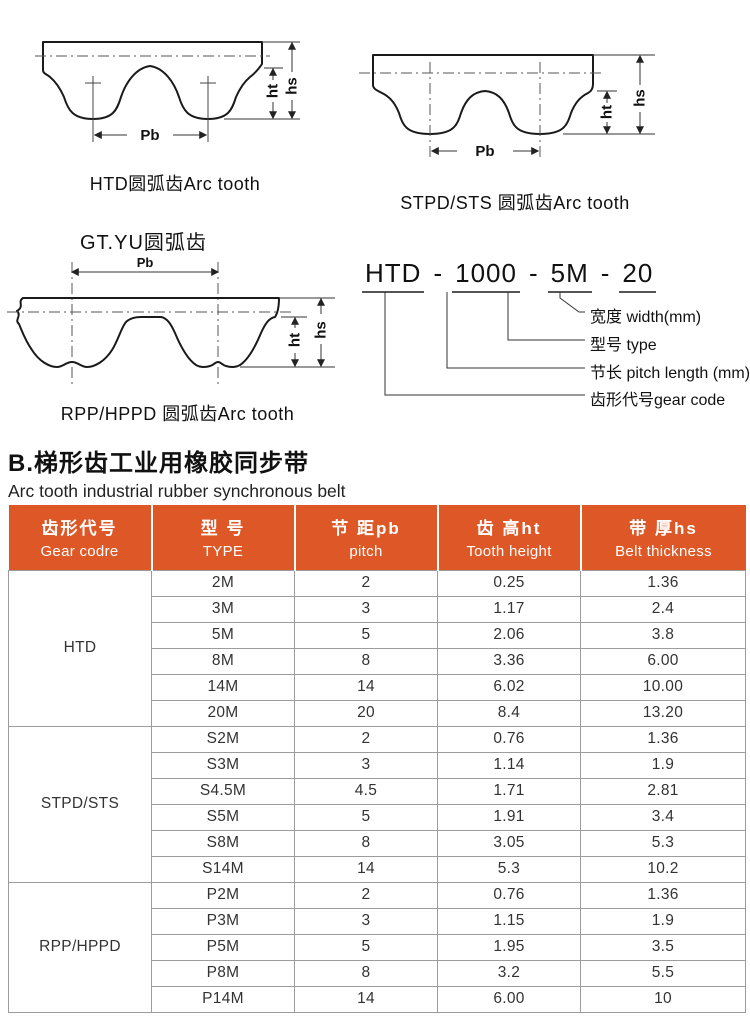  I want to click on cell-belt-thickness: 5.5, so click(663, 973).